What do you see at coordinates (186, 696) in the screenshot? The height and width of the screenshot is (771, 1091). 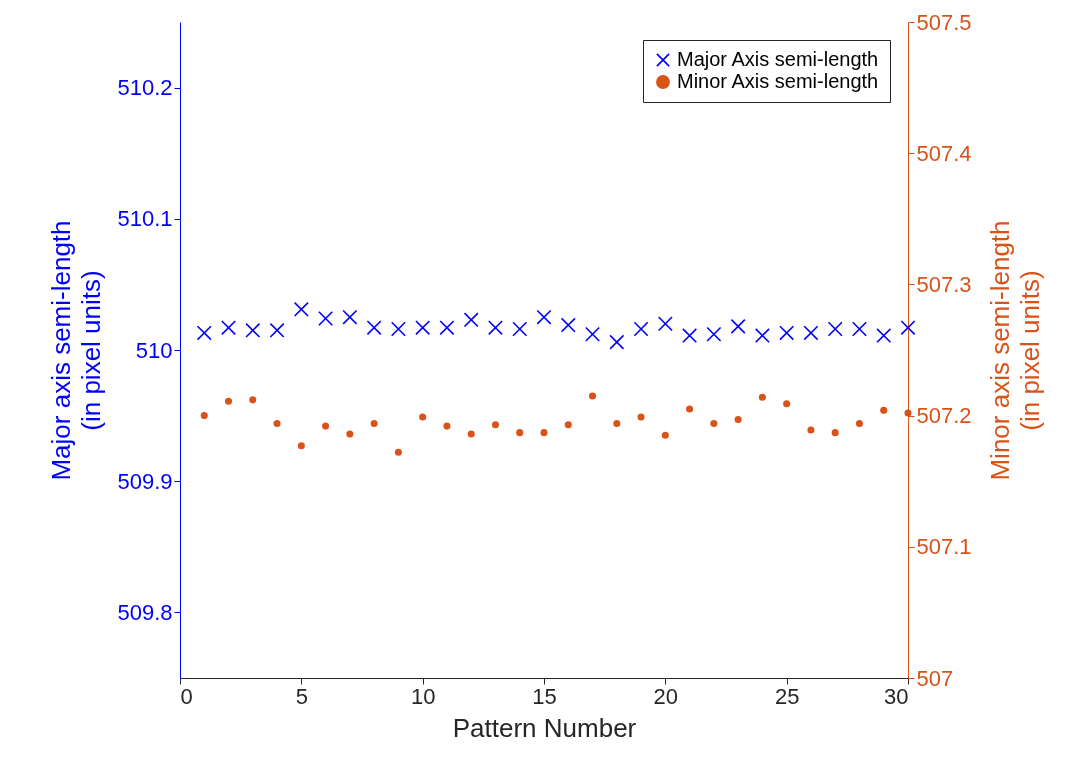 I see `x-tick-label: 0` at bounding box center [186, 696].